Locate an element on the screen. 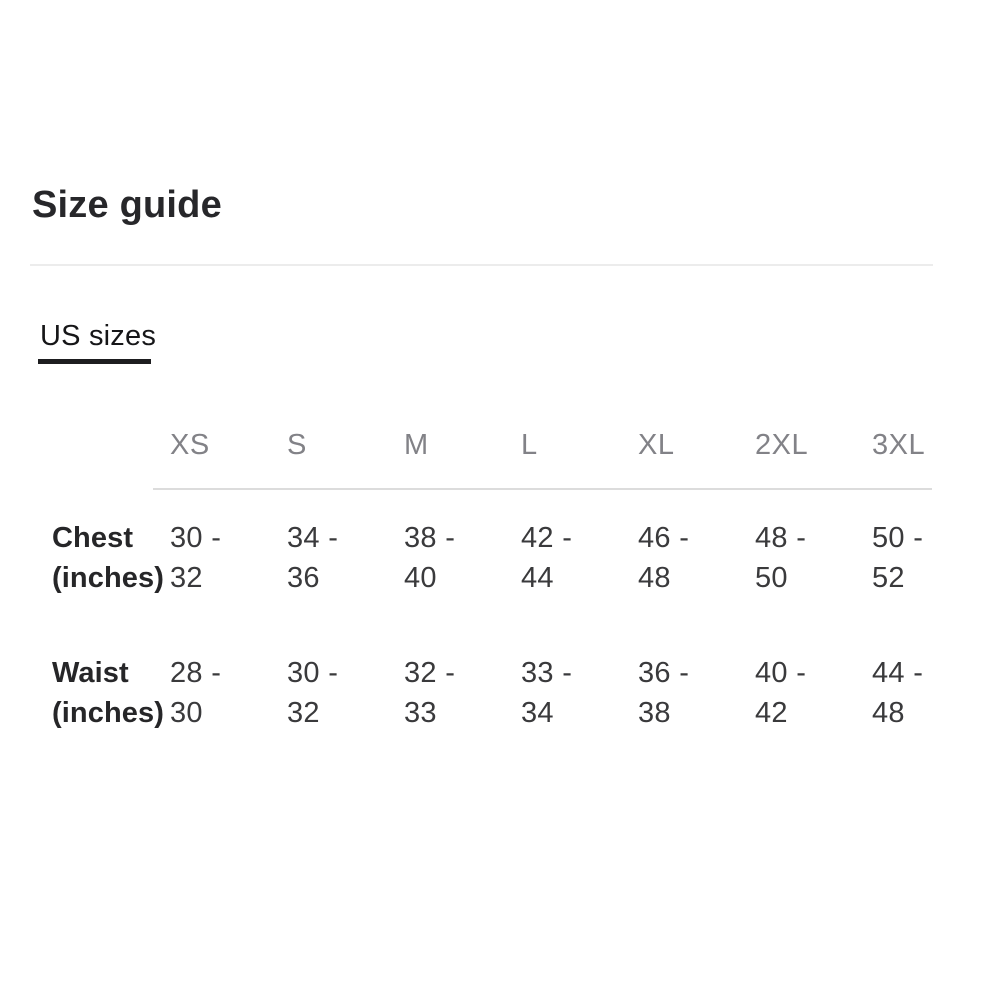 This screenshot has width=1000, height=1000. waist-xl-value: 36 - 38 is located at coordinates (664, 693).